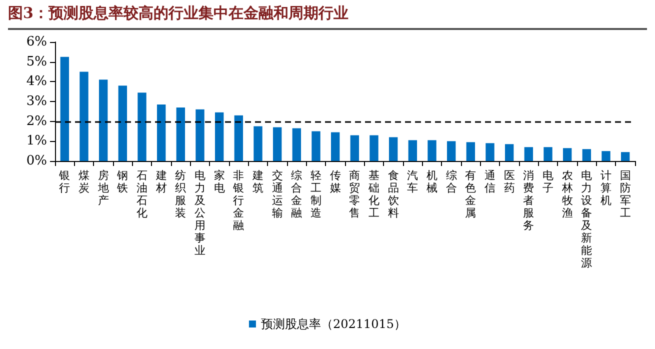 The height and width of the screenshot is (349, 655). Describe the element at coordinates (470, 194) in the screenshot. I see `x-tick-label: 有色金属` at that location.